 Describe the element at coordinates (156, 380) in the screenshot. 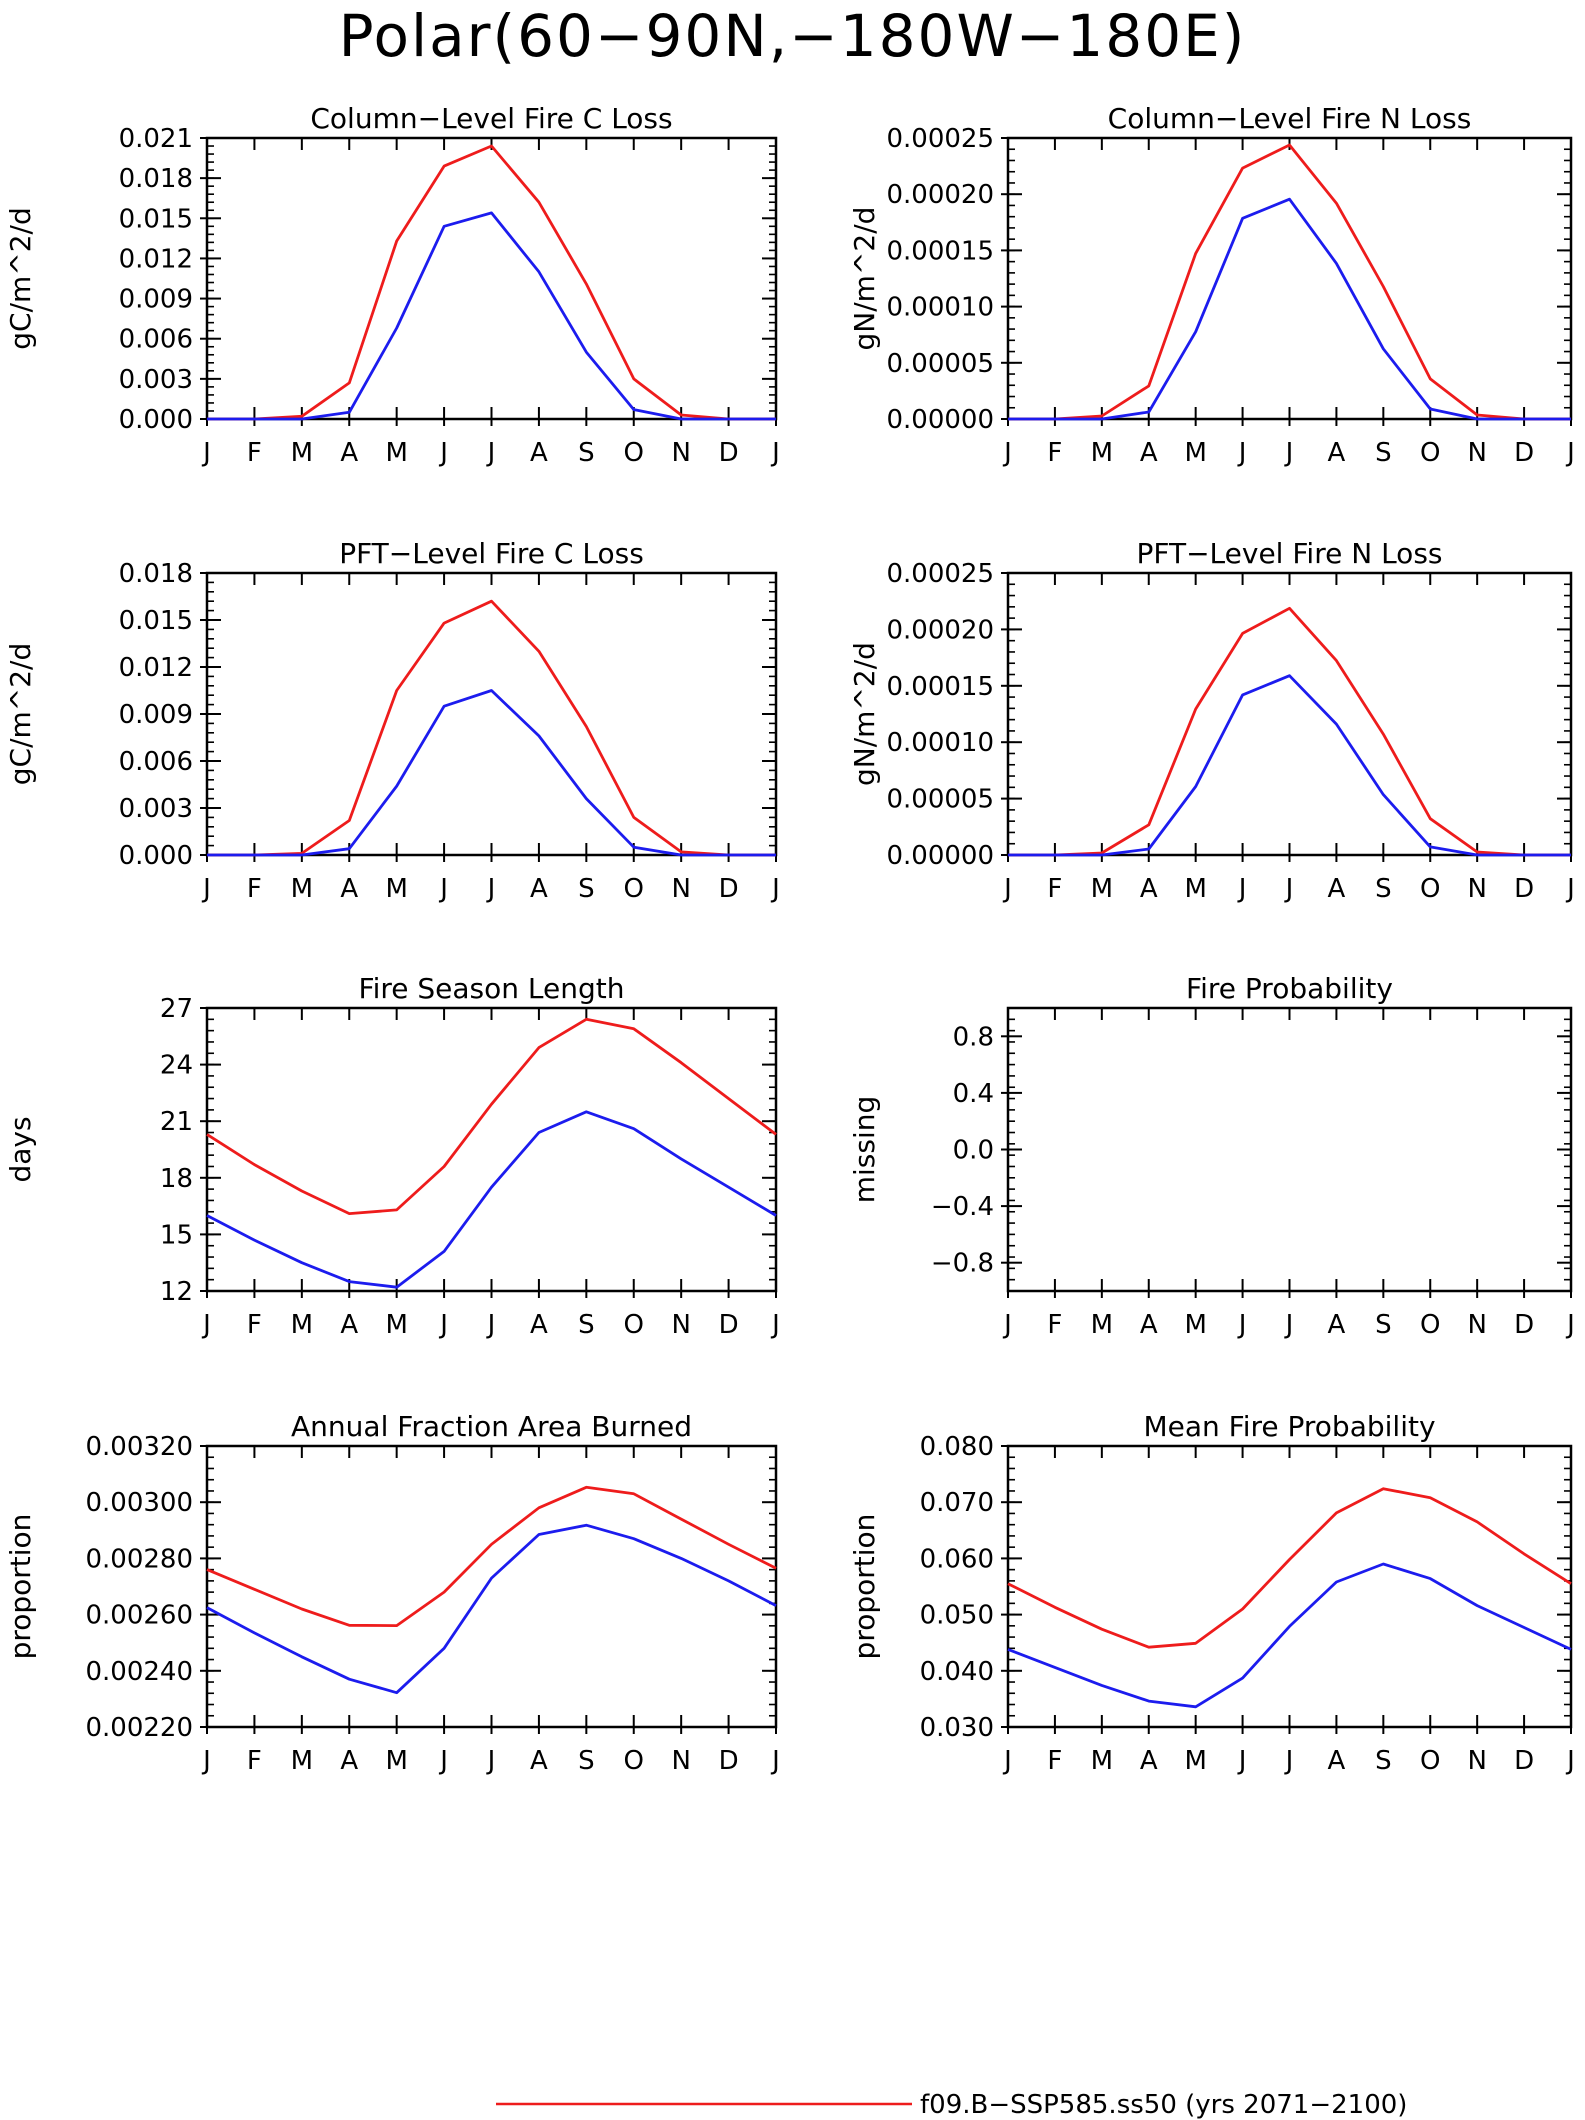

I see `y-tick-label: 0.003` at that location.